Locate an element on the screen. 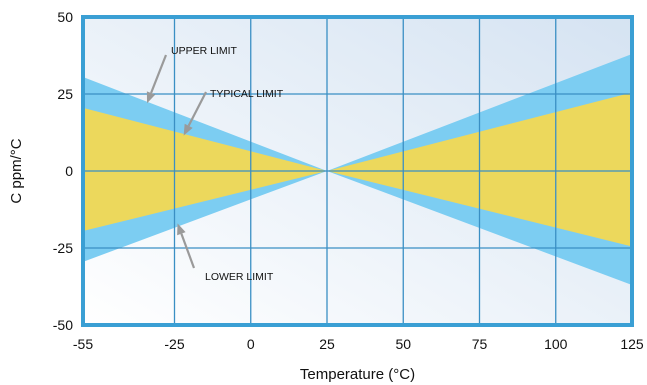  x-tick-label: 0 is located at coordinates (251, 344).